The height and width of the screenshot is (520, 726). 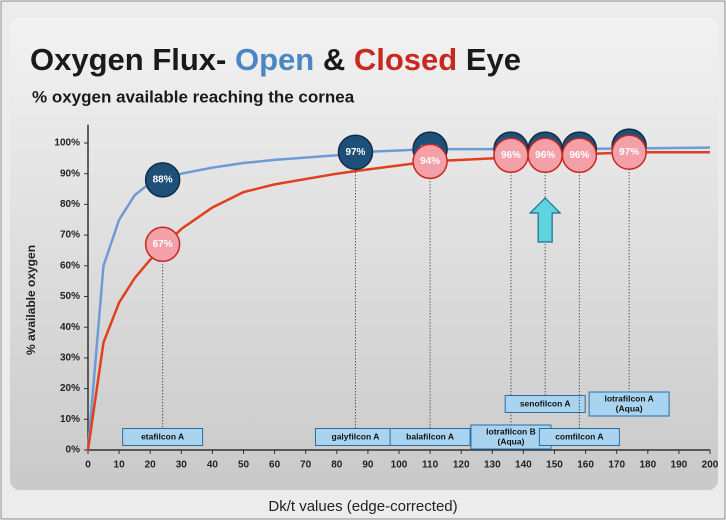 What do you see at coordinates (70, 265) in the screenshot?
I see `y-tick-label: 60%` at bounding box center [70, 265].